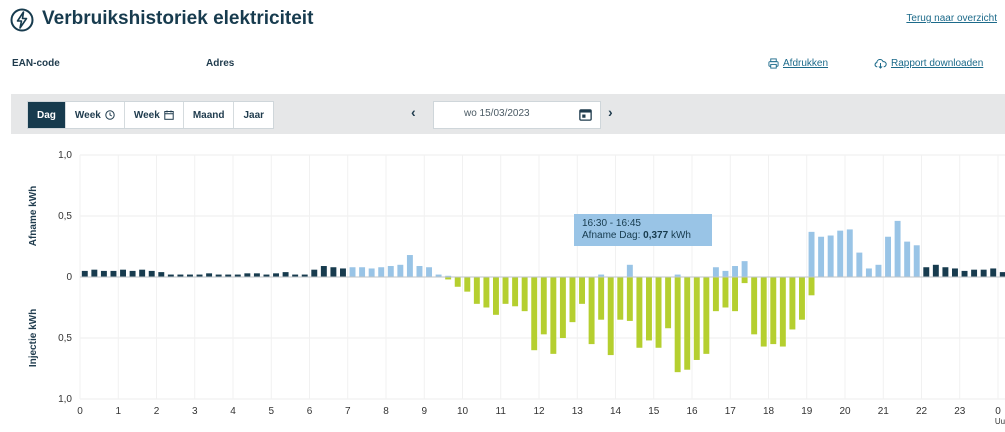 This screenshot has width=1005, height=432. Describe the element at coordinates (656, 235) in the screenshot. I see `tooltip-value: 0,377` at that location.